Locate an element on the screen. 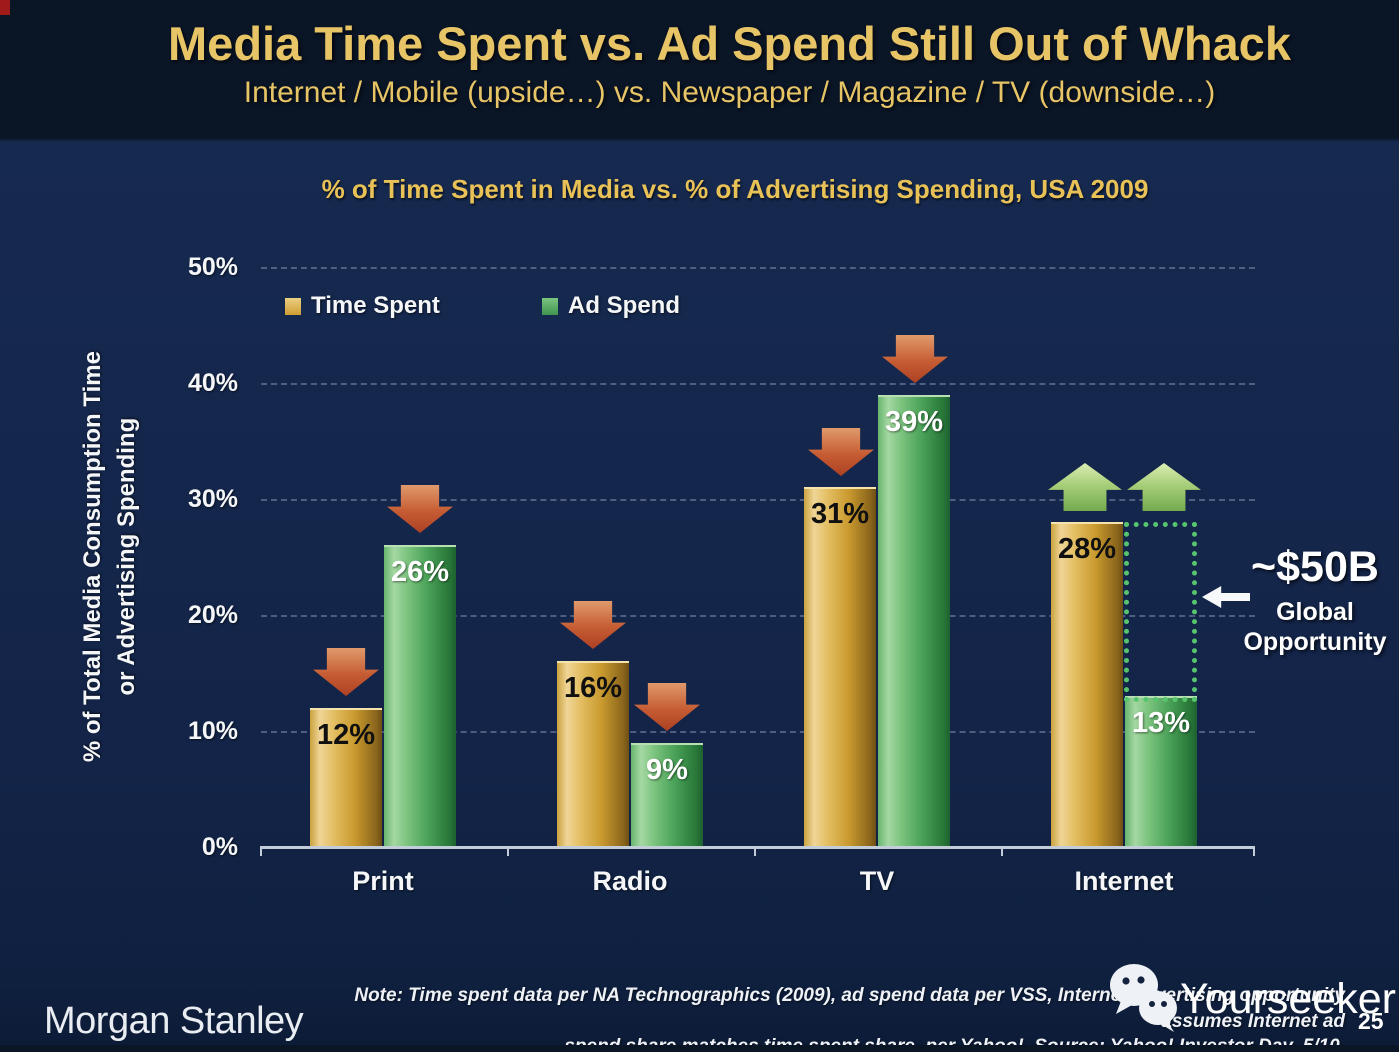  bar-print-ad-spend: 26% is located at coordinates (420, 696).